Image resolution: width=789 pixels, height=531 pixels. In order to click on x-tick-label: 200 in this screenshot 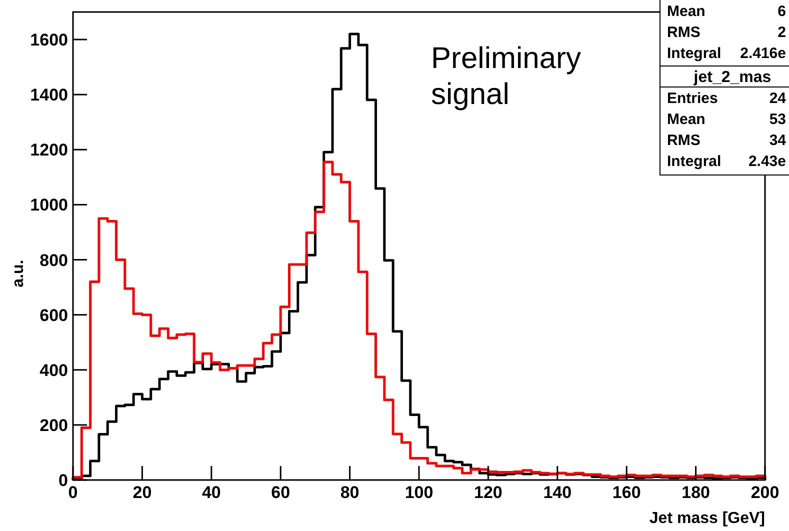, I will do `click(765, 492)`.